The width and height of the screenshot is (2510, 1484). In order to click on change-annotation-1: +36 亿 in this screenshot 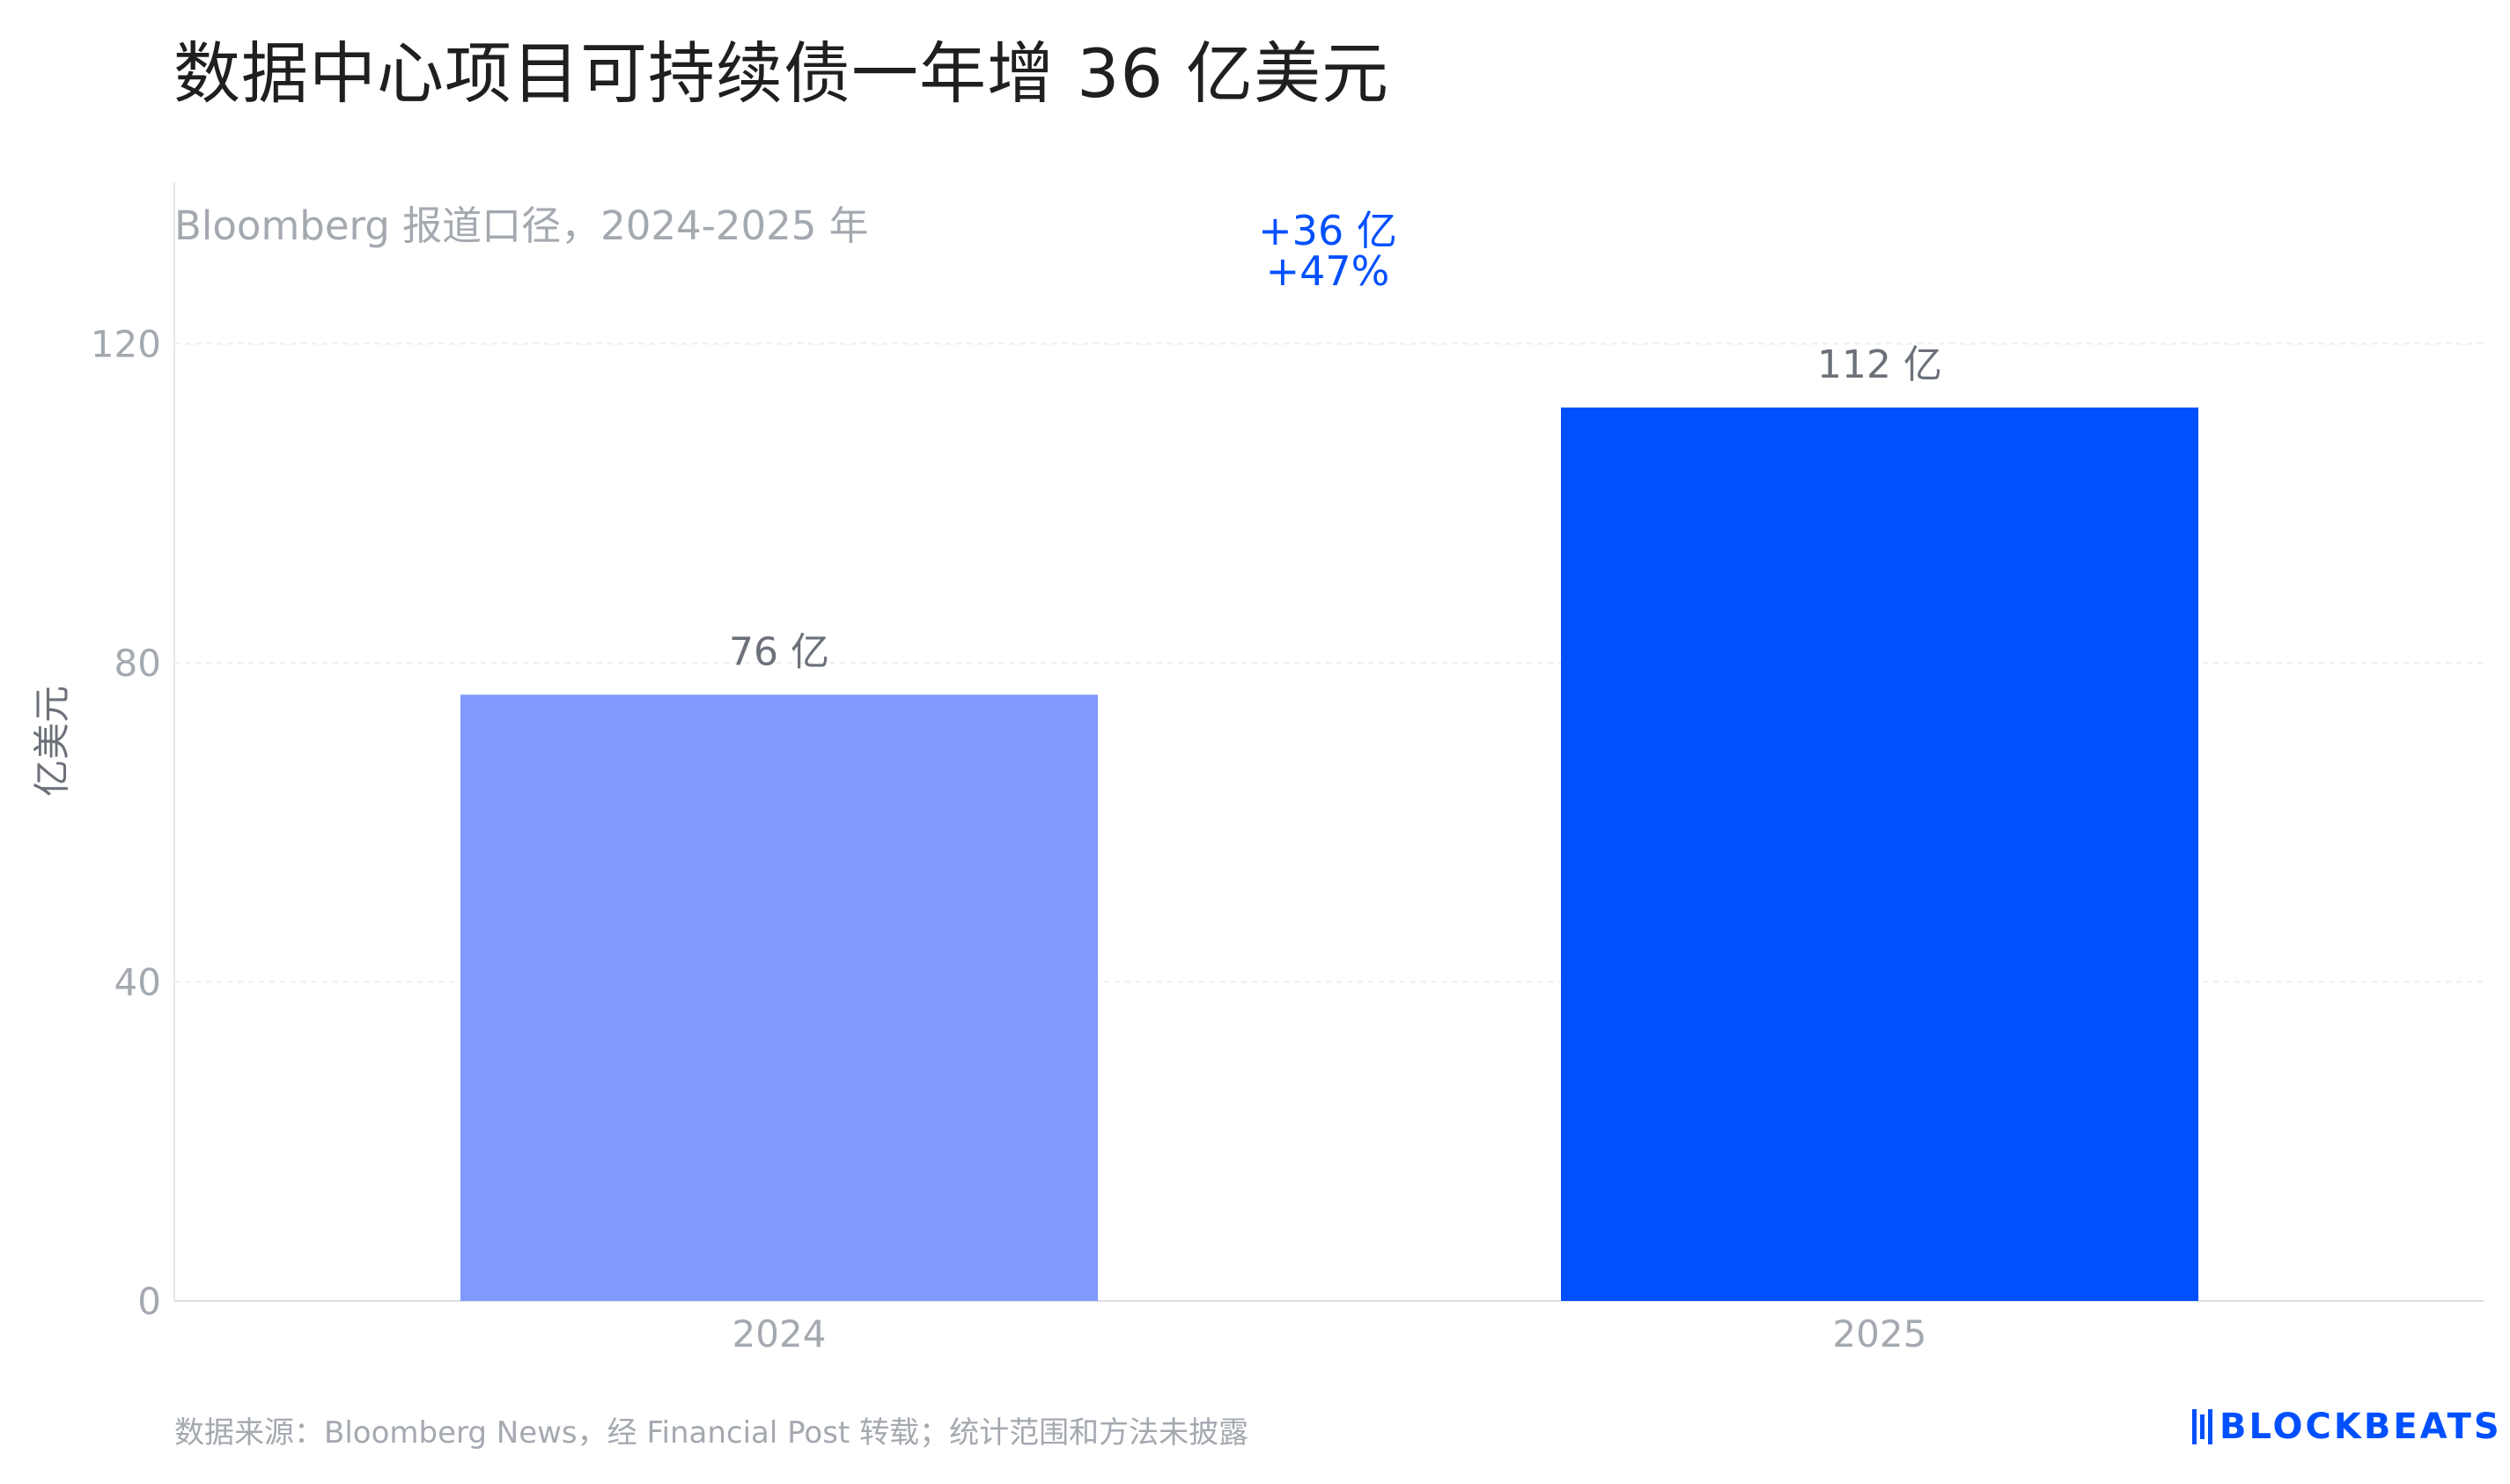, I will do `click(1327, 230)`.